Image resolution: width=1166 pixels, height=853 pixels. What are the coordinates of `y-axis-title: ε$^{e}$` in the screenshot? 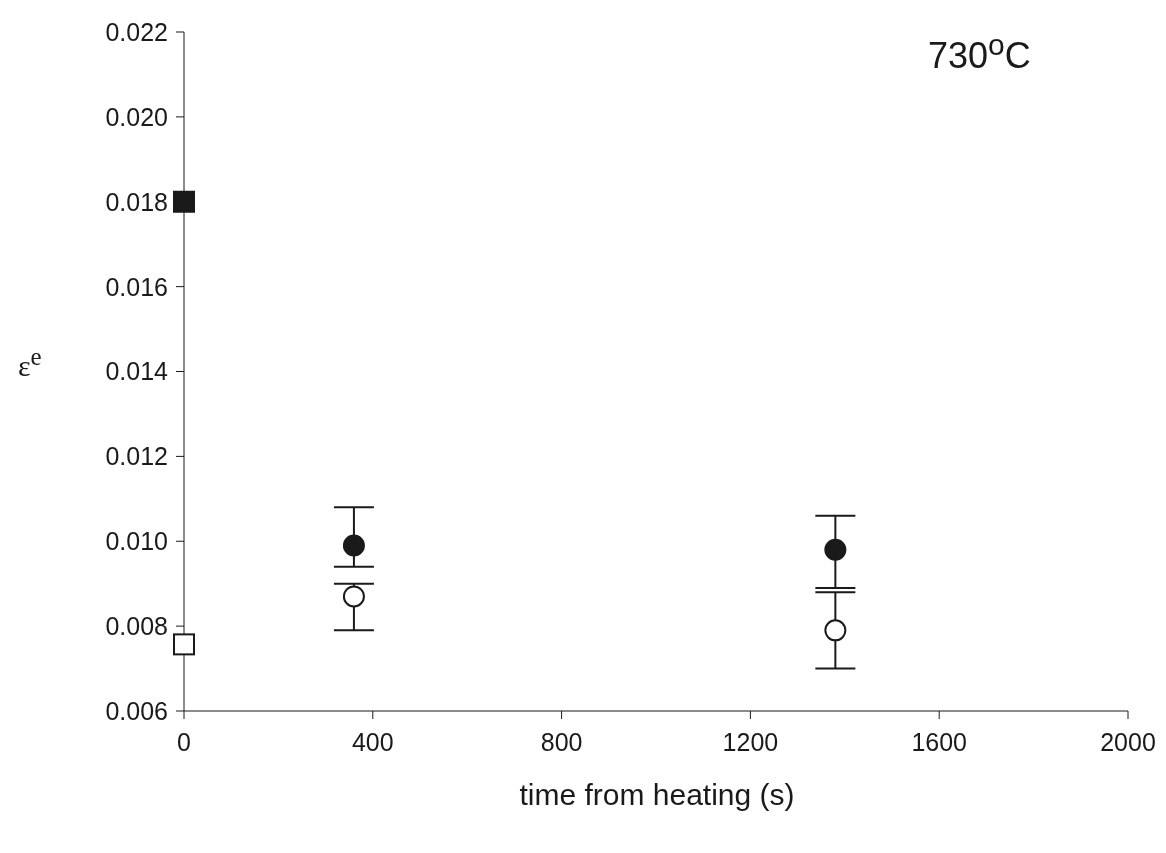 It's located at (30, 363).